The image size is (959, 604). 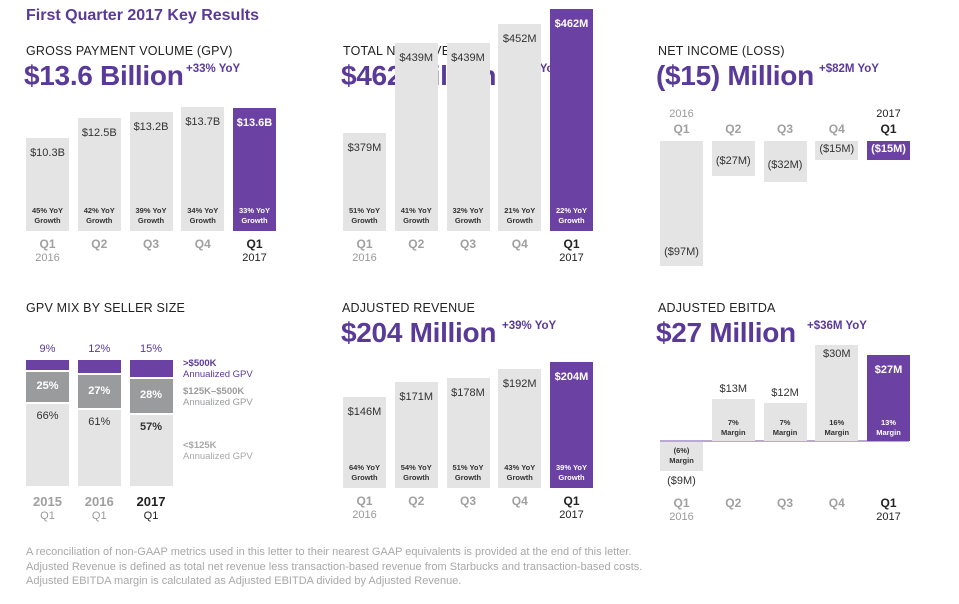 I want to click on bar-value-label: ($32M), so click(x=785, y=164).